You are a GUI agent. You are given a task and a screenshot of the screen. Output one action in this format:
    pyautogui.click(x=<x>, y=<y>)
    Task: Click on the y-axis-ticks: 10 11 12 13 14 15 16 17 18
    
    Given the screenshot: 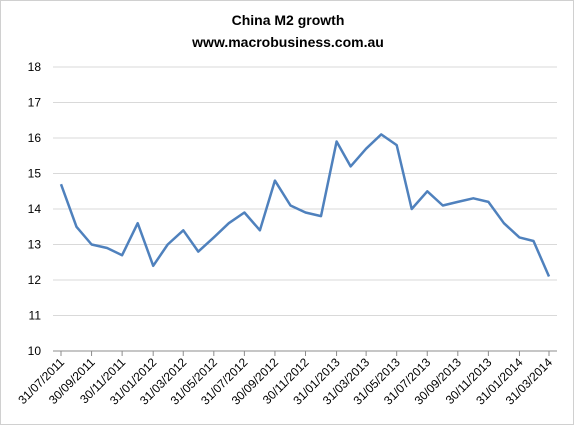 What is the action you would take?
    pyautogui.click(x=35, y=209)
    